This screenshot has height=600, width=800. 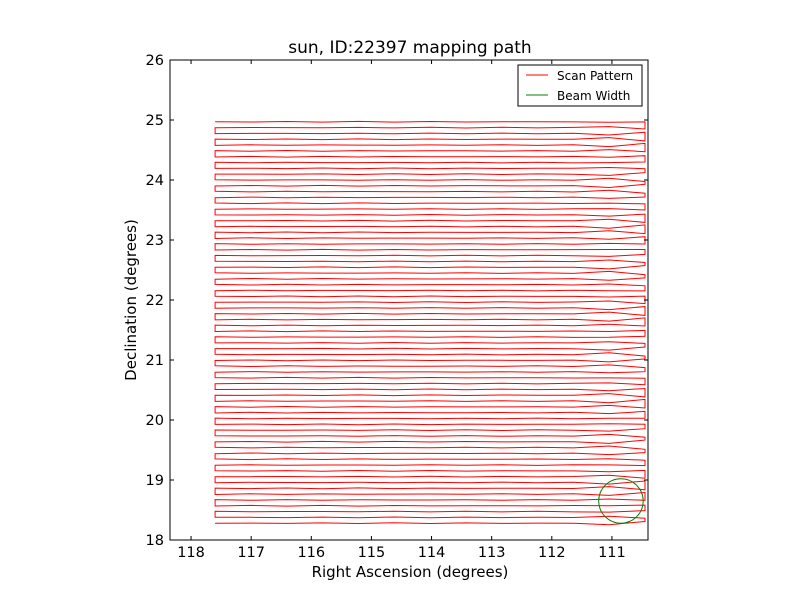 I want to click on beam-width-series, so click(x=621, y=501).